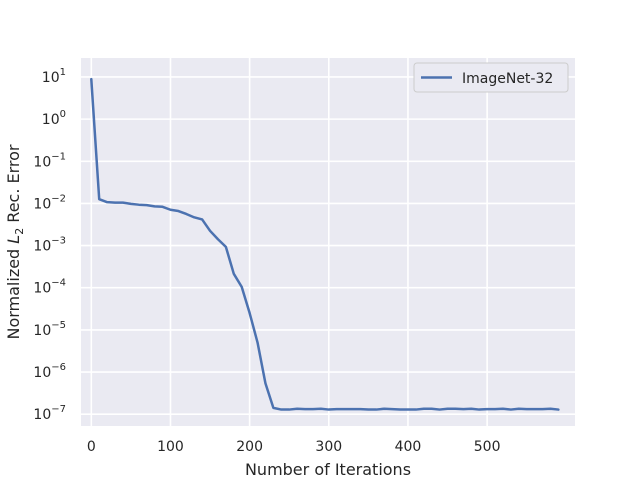  Describe the element at coordinates (13, 186) in the screenshot. I see `y-axis-label-suffix: Rec. Error` at that location.